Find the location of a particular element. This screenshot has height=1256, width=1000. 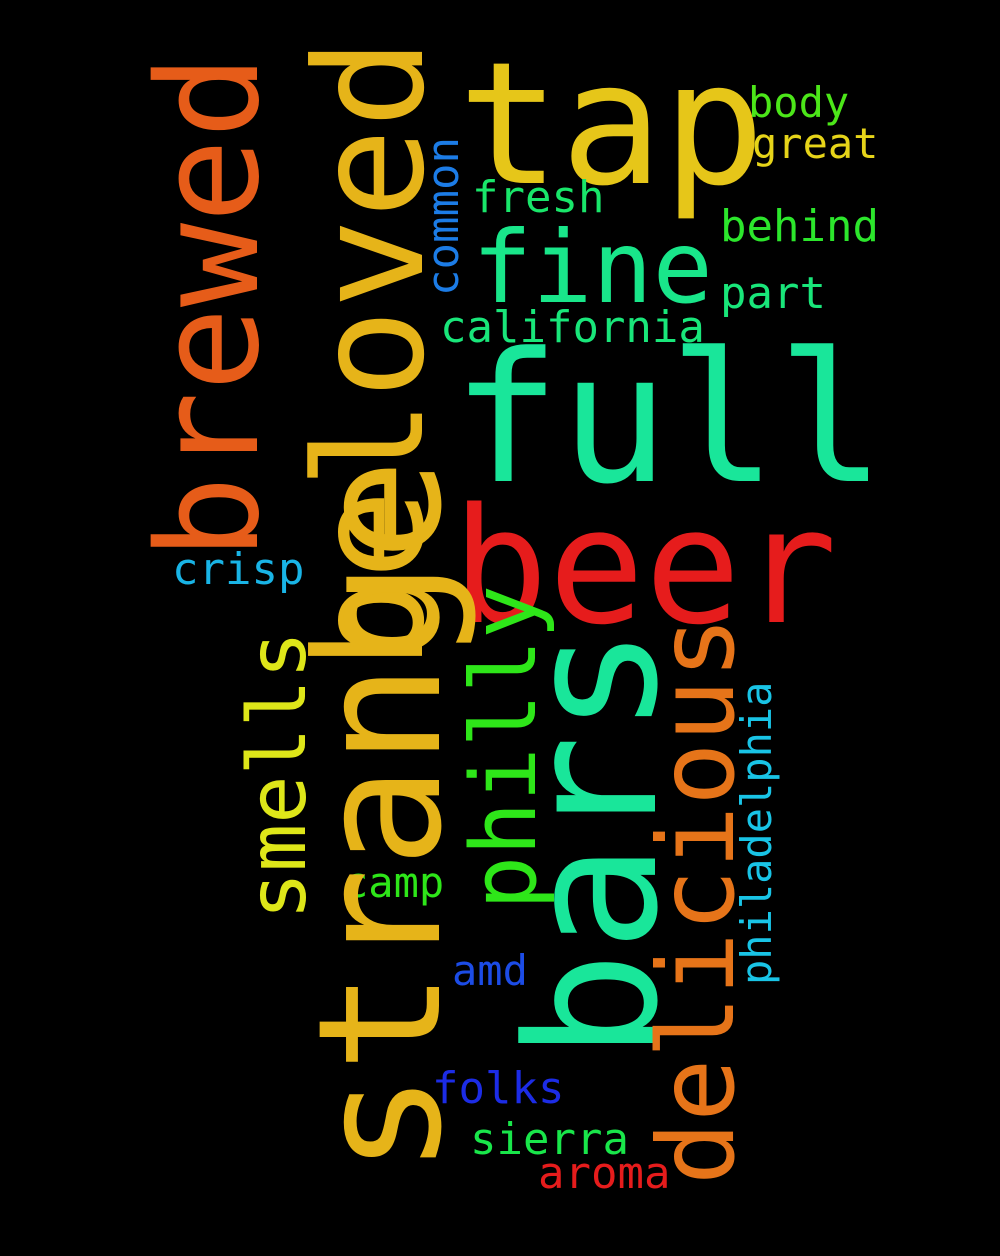

word-full: full is located at coordinates (669, 419).